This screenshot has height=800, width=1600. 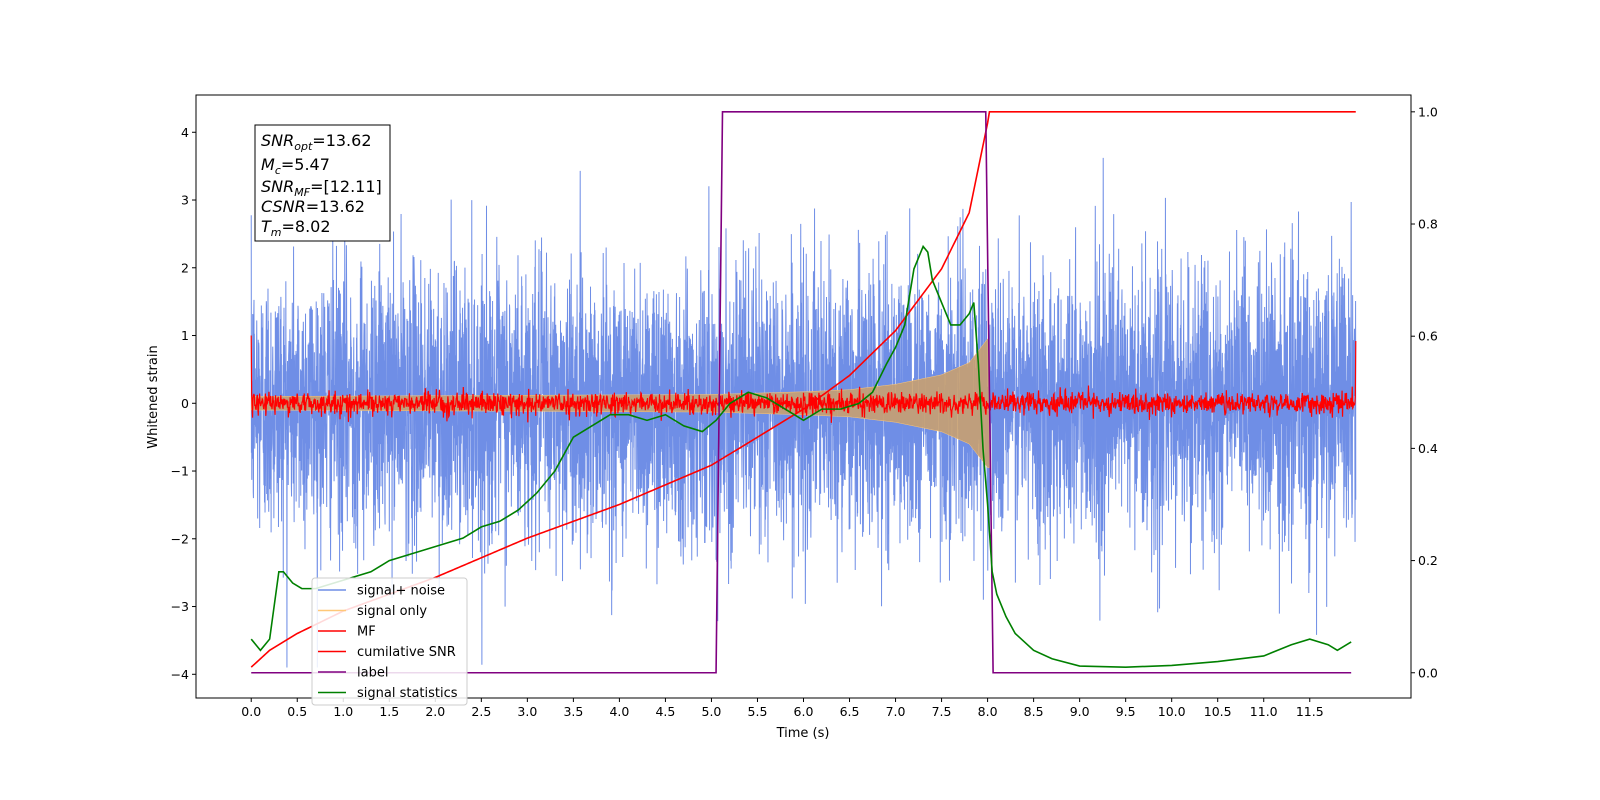 What do you see at coordinates (619, 711) in the screenshot?
I see `x-tick-label: 4.0` at bounding box center [619, 711].